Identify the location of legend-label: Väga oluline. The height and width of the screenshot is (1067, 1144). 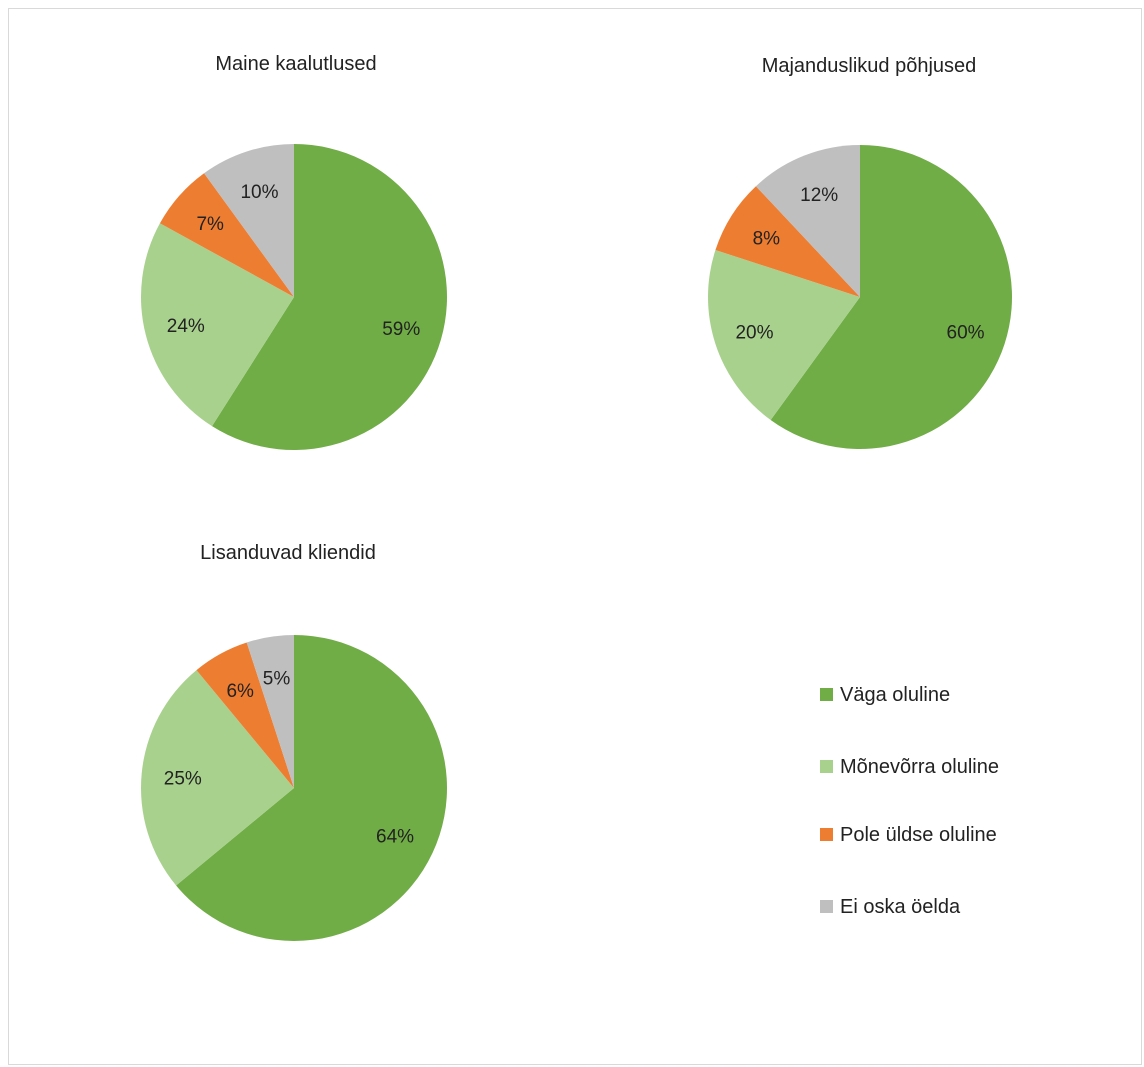
(895, 695).